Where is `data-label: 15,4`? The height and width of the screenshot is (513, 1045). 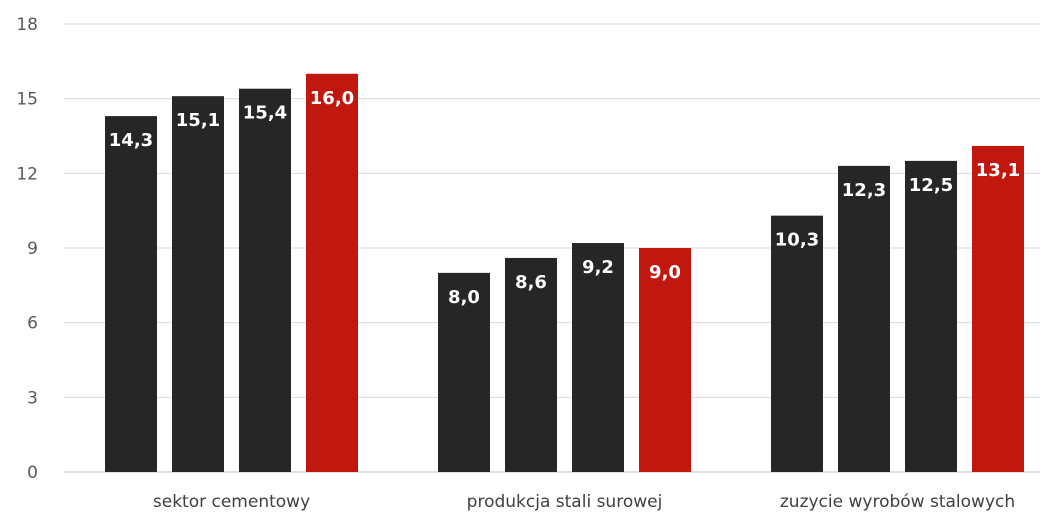 data-label: 15,4 is located at coordinates (265, 113).